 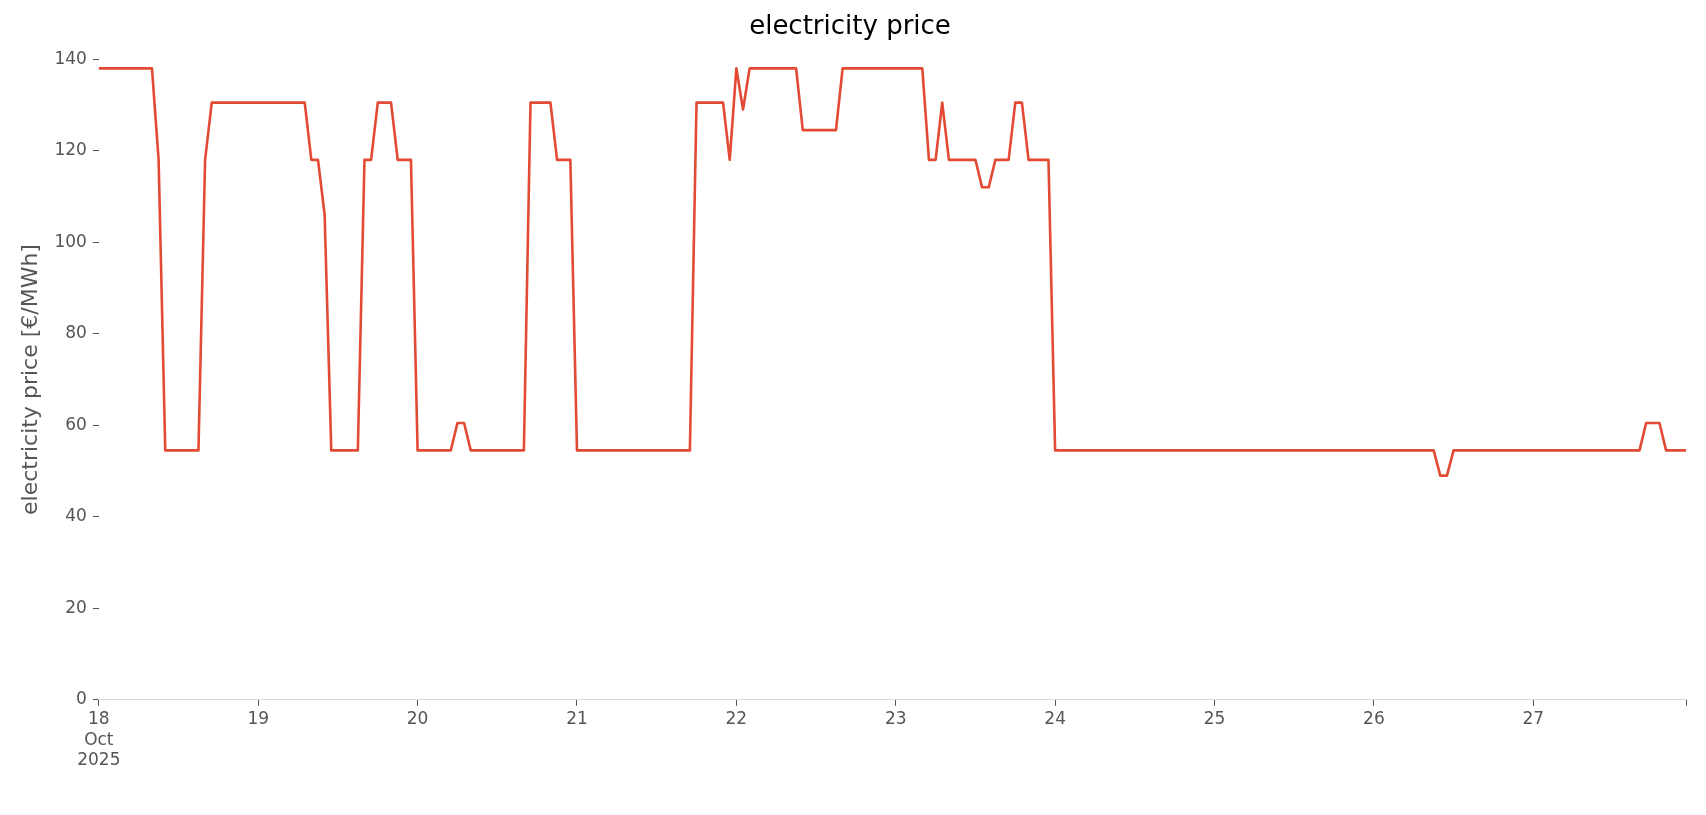 What do you see at coordinates (81, 698) in the screenshot?
I see `y-tick-label: 0` at bounding box center [81, 698].